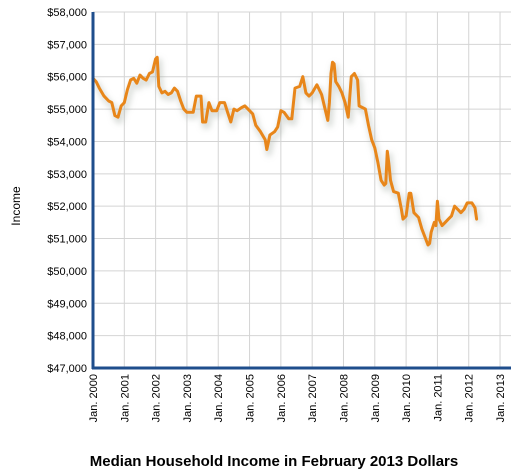  Describe the element at coordinates (67, 240) in the screenshot. I see `y-tick-label: $51,000` at that location.